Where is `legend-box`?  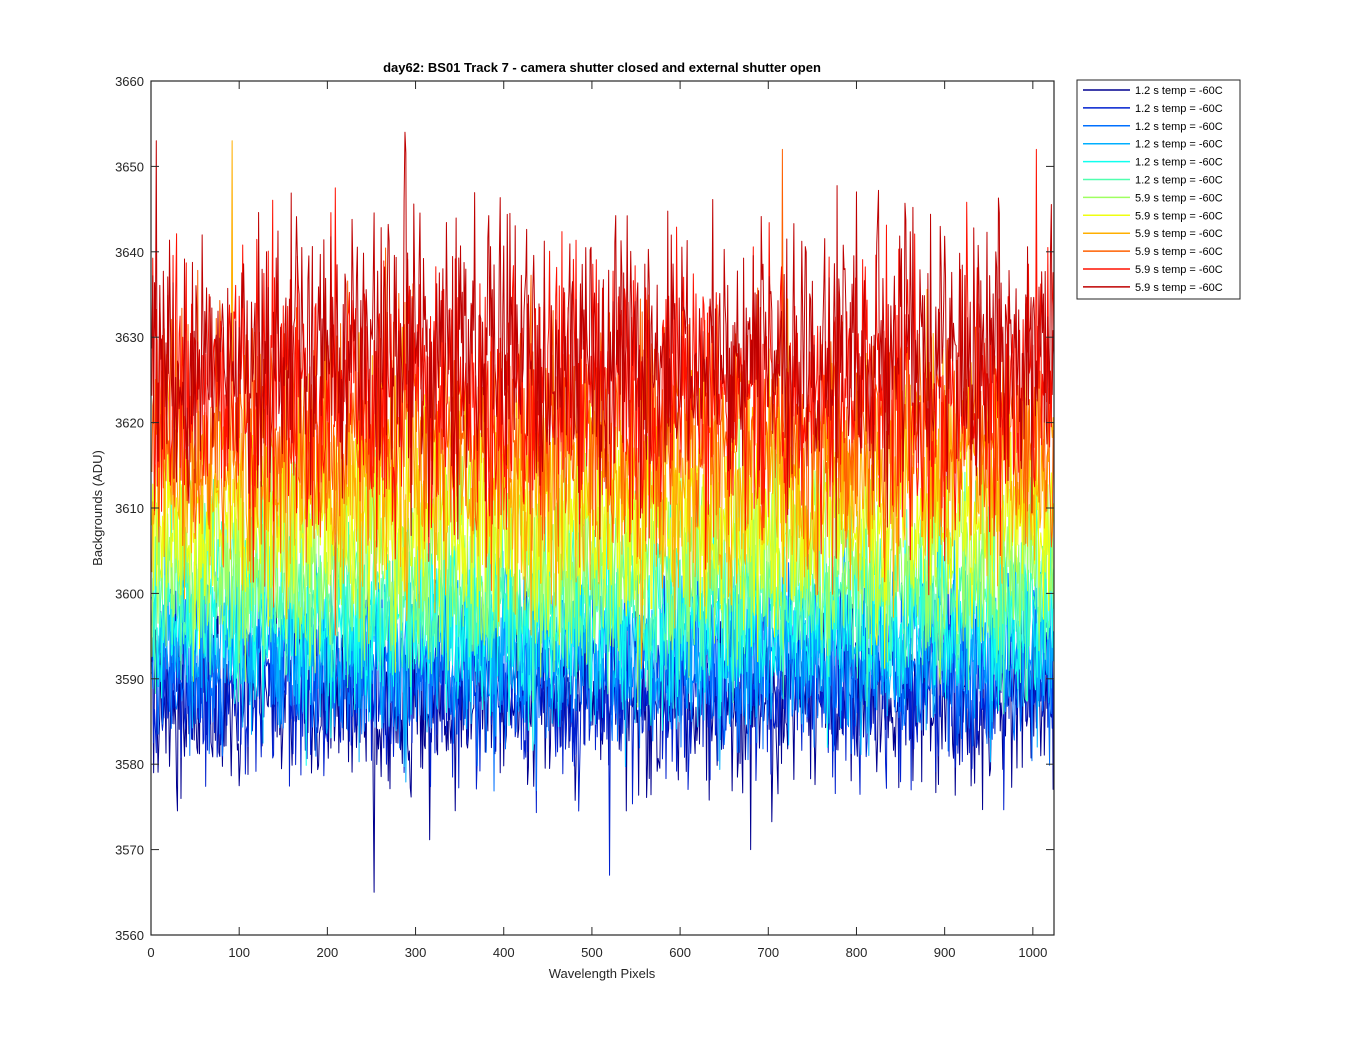
legend-box is located at coordinates (1158, 189).